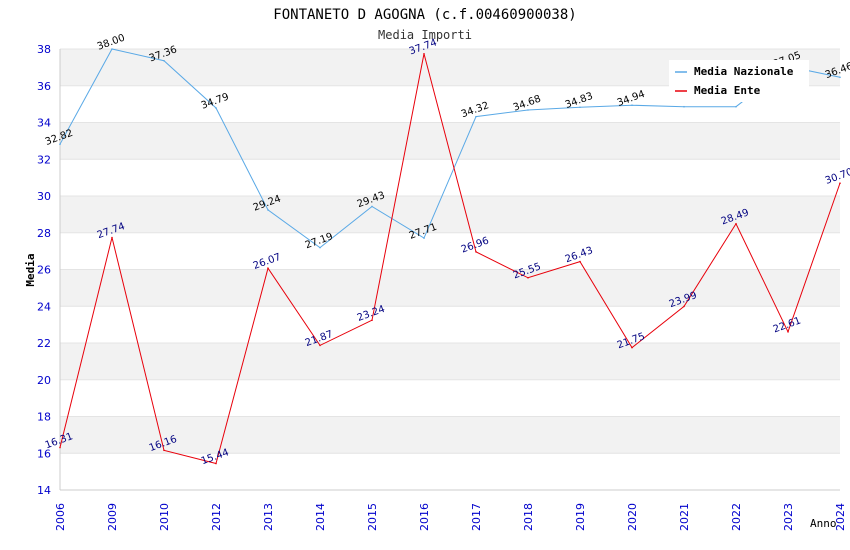 This screenshot has width=850, height=550. Describe the element at coordinates (44, 123) in the screenshot. I see `y-tick-label: 34` at that location.